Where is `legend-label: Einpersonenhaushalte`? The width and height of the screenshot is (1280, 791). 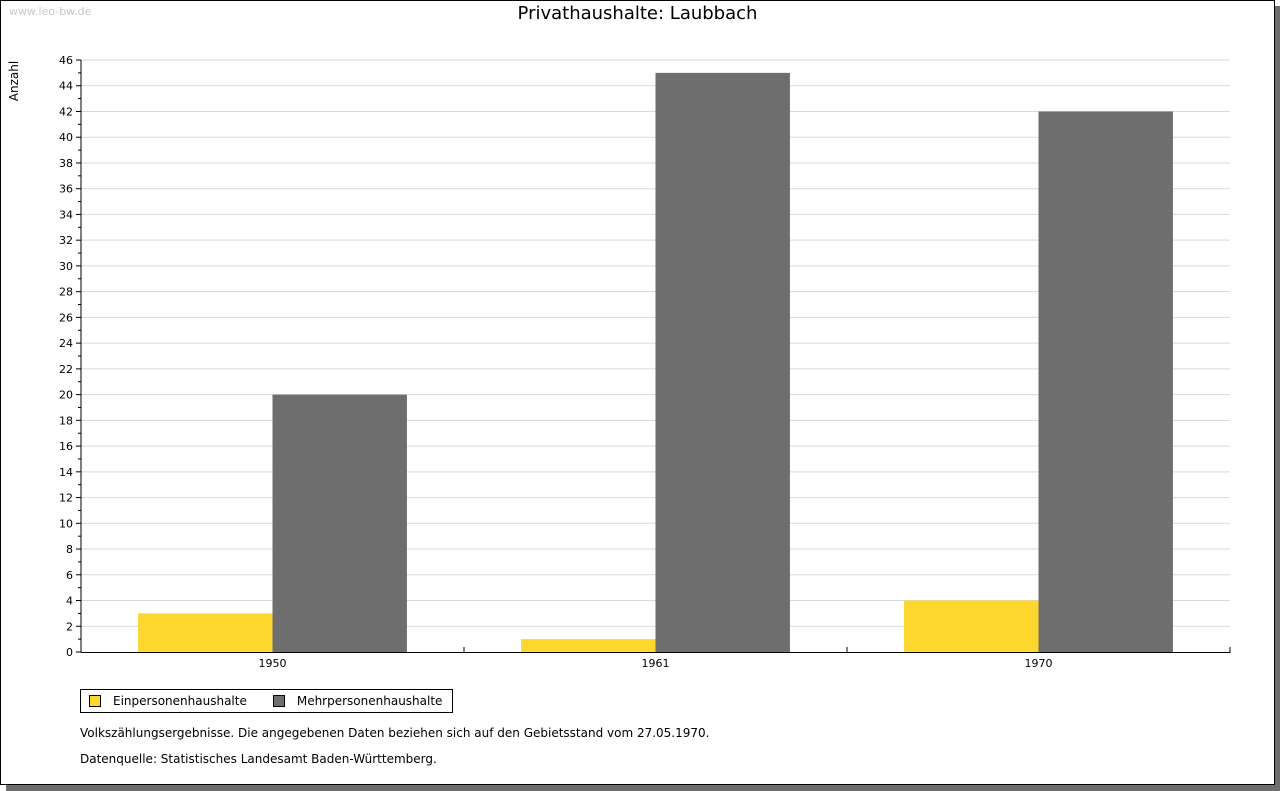
legend-label: Einpersonenhaushalte is located at coordinates (180, 701).